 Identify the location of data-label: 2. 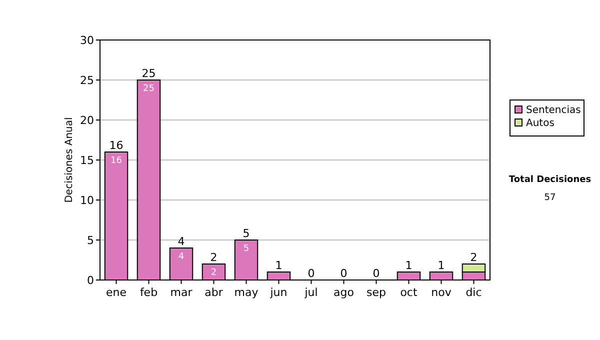
(213, 273).